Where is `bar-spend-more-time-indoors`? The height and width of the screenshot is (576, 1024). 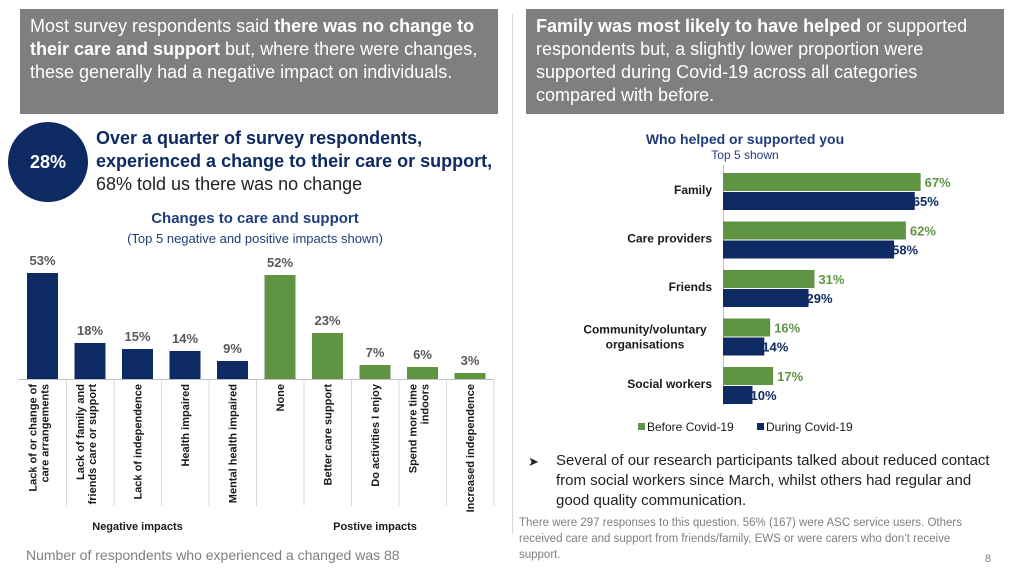
bar-spend-more-time-indoors is located at coordinates (422, 373).